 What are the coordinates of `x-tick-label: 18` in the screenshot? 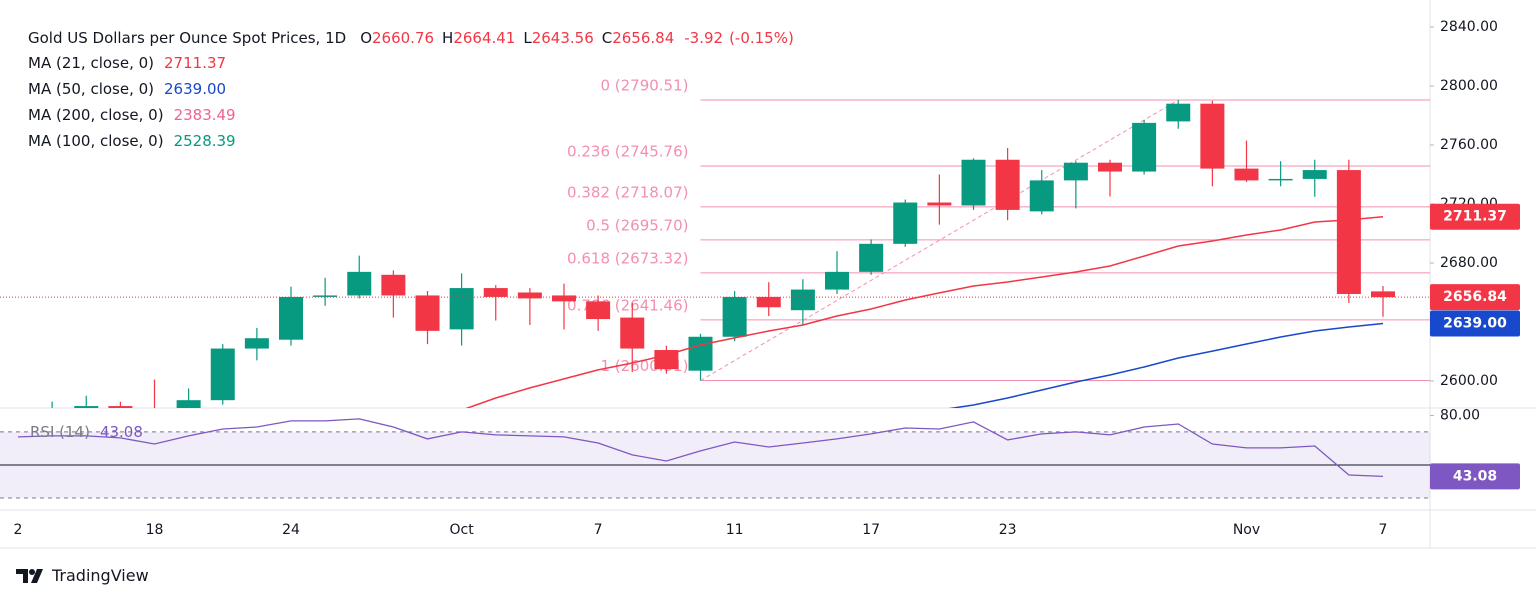 It's located at (155, 530).